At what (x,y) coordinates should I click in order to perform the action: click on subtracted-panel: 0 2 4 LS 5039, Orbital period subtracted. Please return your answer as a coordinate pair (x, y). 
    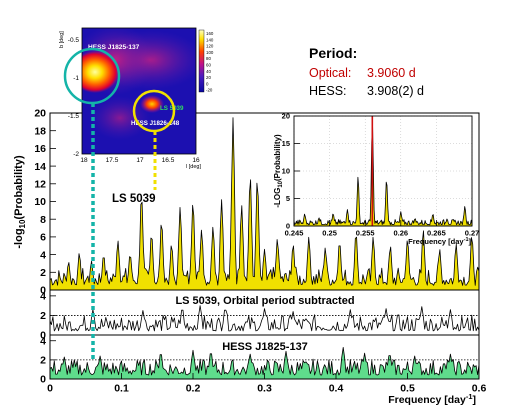
    Looking at the image, I should click on (260, 315).